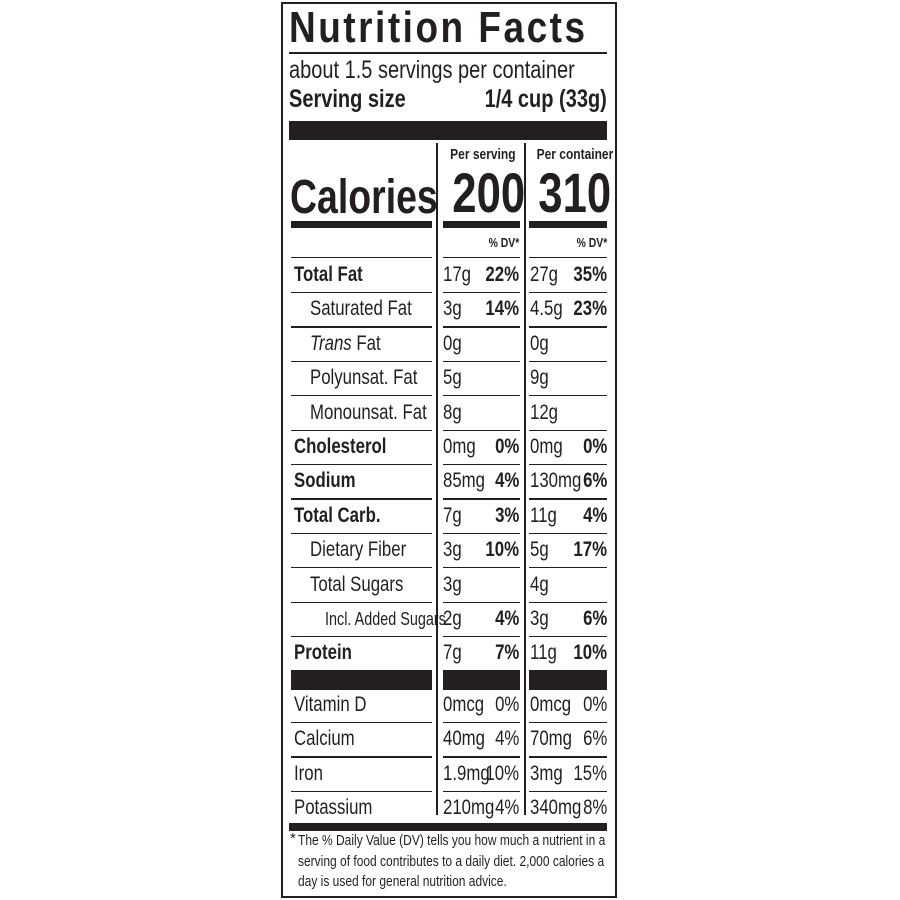 The width and height of the screenshot is (900, 900). I want to click on serving-dv: 7%, so click(479, 653).